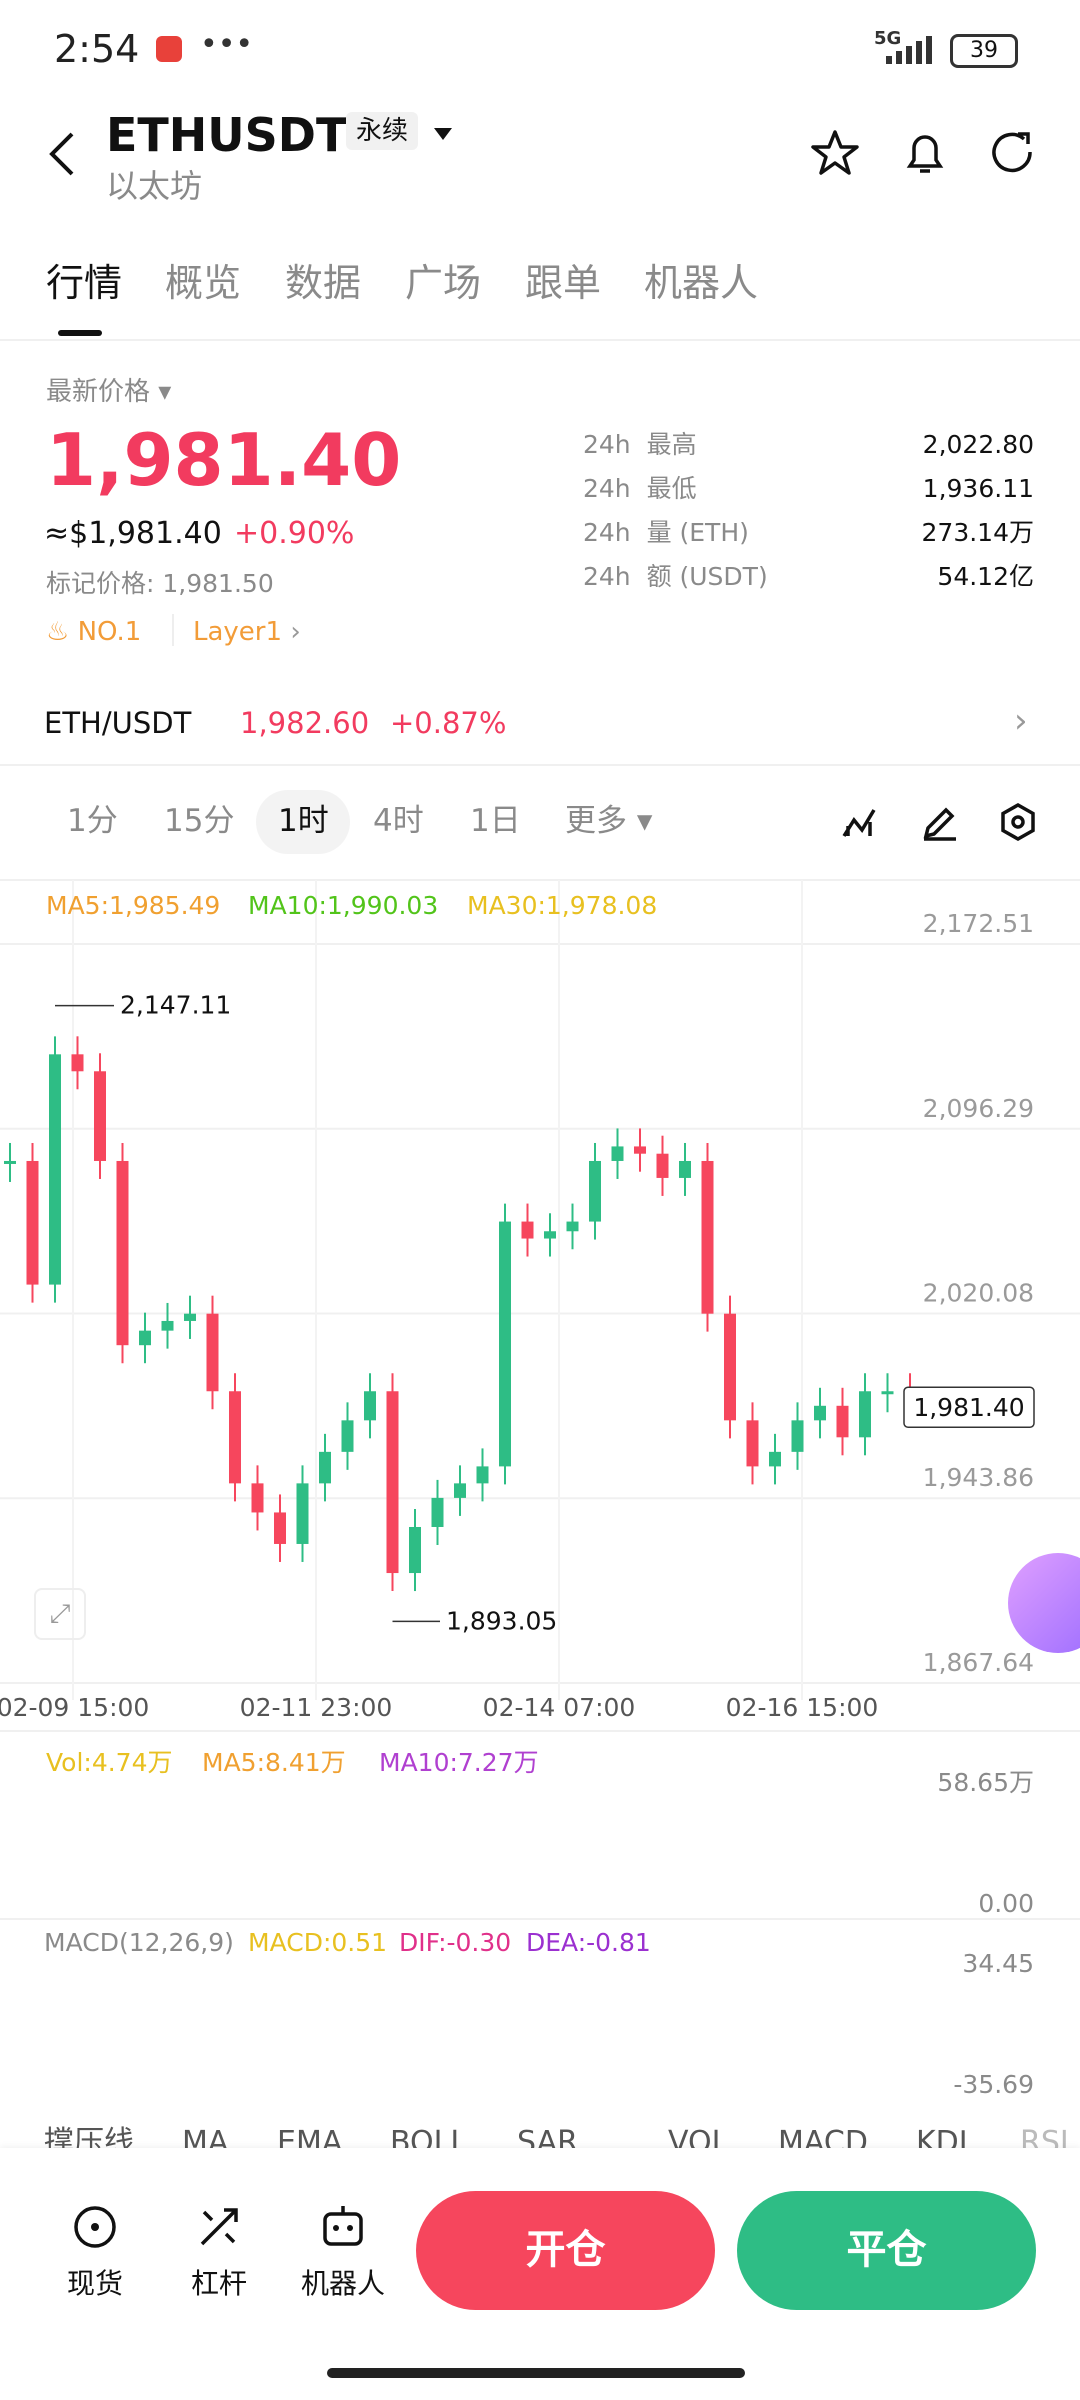 This screenshot has height=2400, width=1080. Describe the element at coordinates (109, 1762) in the screenshot. I see `vol-legend: Vol:4.74万` at that location.